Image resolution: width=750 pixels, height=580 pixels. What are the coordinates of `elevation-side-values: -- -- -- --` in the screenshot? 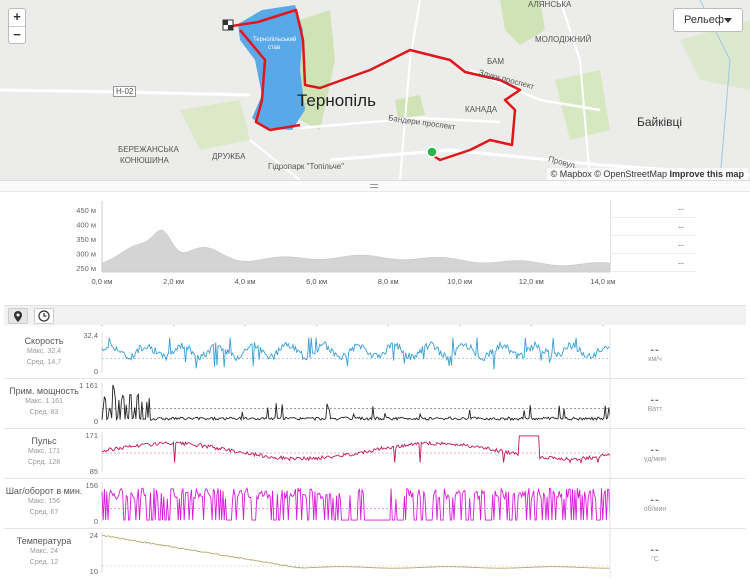 It's located at (653, 236).